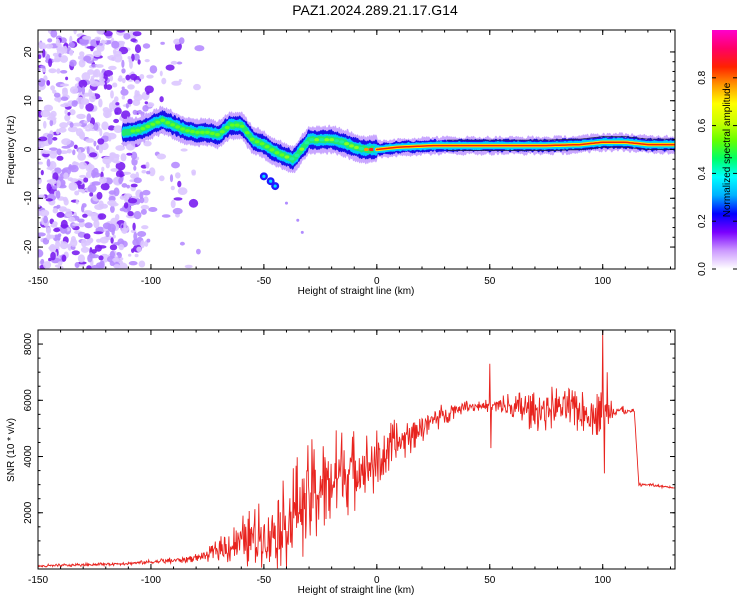 The height and width of the screenshot is (600, 750). Describe the element at coordinates (281, 203) in the screenshot. I see `side-branch` at that location.